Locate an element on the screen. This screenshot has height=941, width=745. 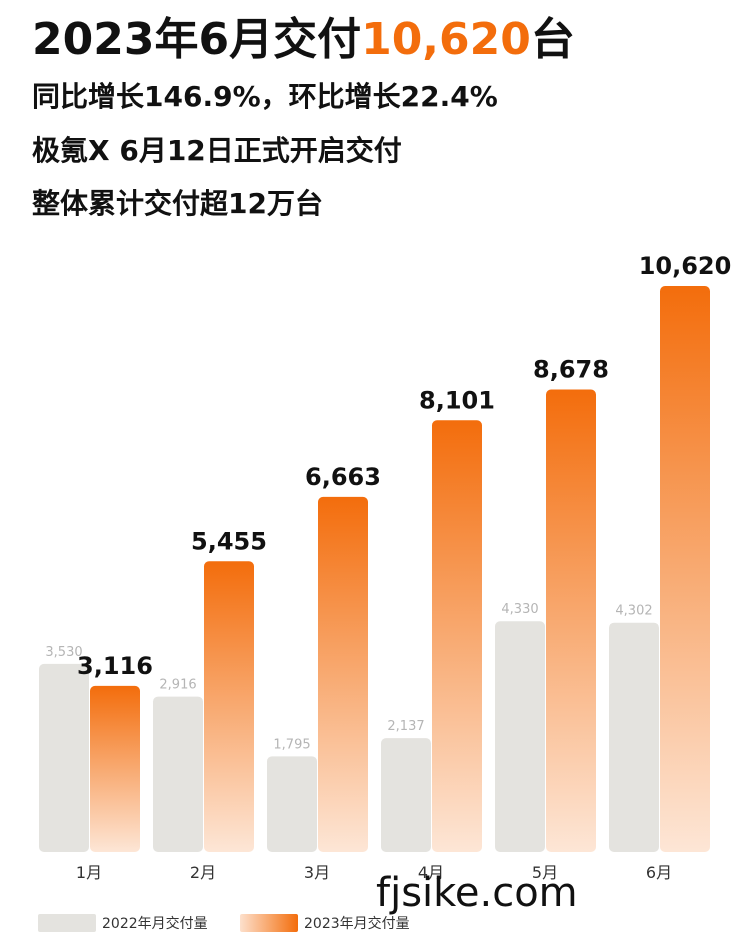
label-2022-3: 1,795 is located at coordinates (291, 744).